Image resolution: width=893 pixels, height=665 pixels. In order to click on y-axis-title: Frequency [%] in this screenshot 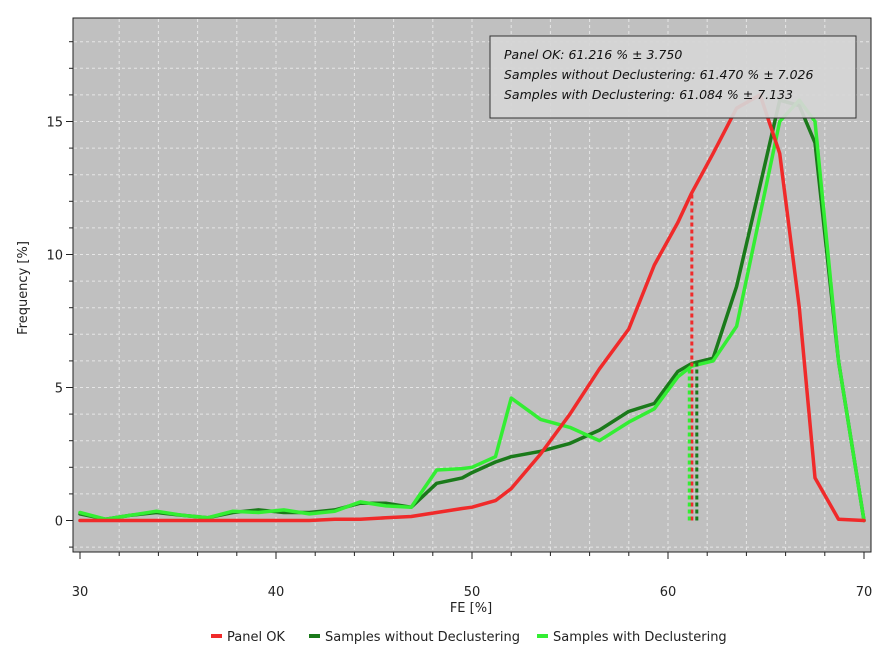, I will do `click(23, 288)`.